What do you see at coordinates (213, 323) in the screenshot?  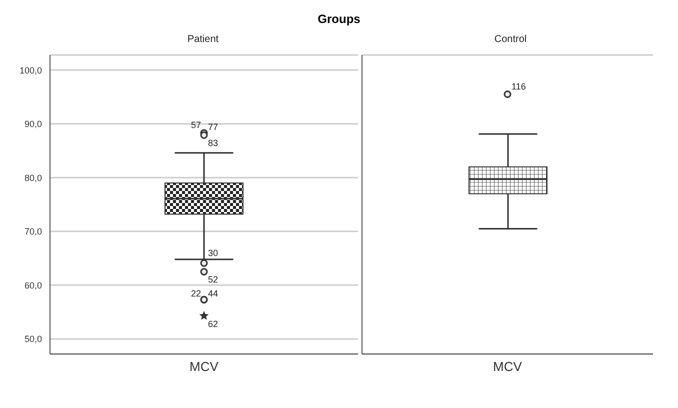 I see `annotation: 62` at bounding box center [213, 323].